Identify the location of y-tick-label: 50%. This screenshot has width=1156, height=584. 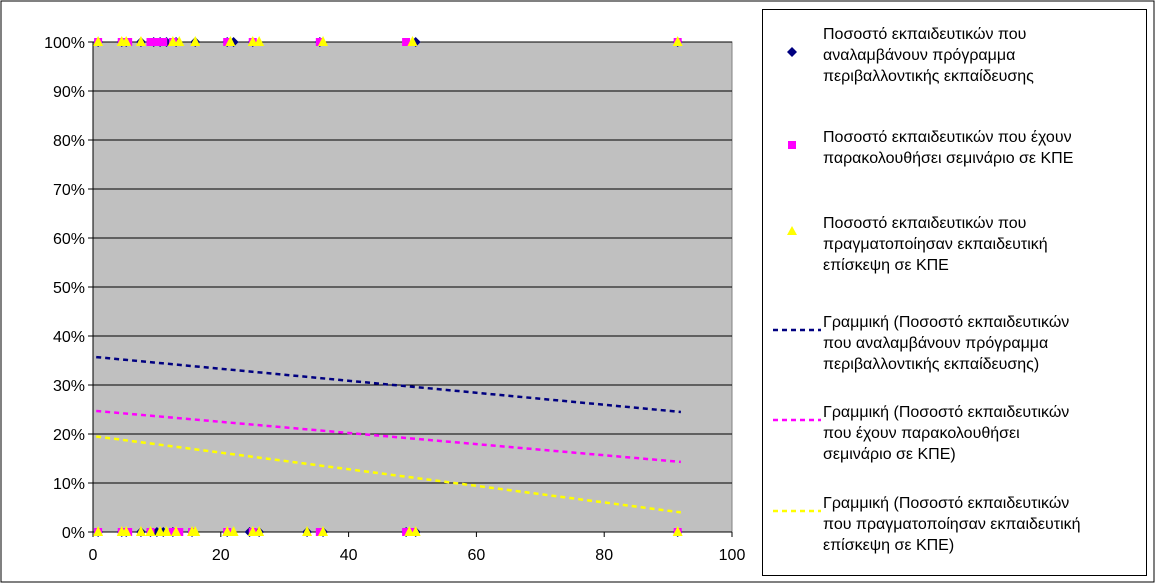
(69, 288).